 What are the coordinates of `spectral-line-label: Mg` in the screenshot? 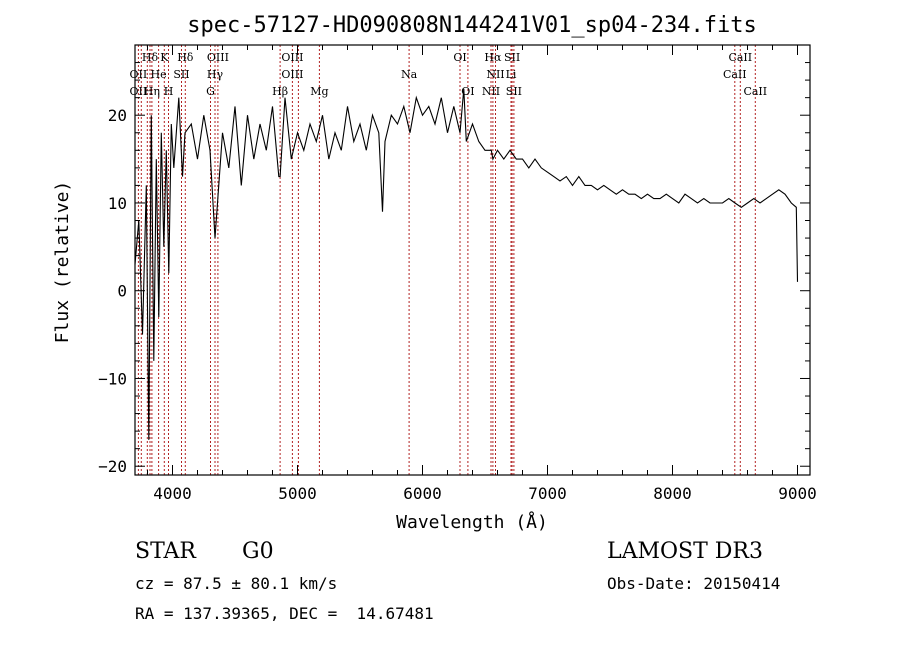 It's located at (319, 91).